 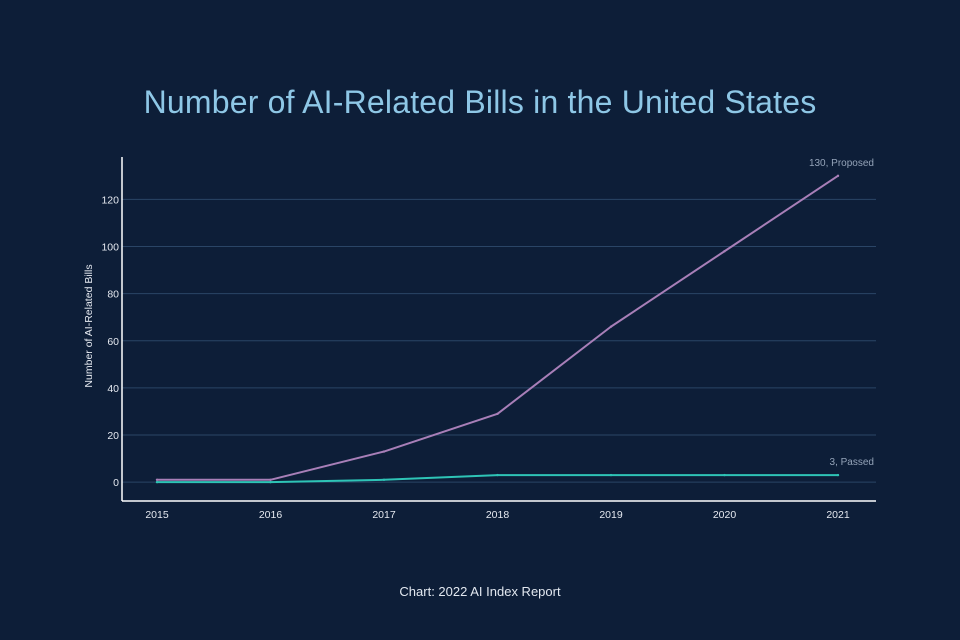 What do you see at coordinates (113, 342) in the screenshot?
I see `y-tick-label: 60` at bounding box center [113, 342].